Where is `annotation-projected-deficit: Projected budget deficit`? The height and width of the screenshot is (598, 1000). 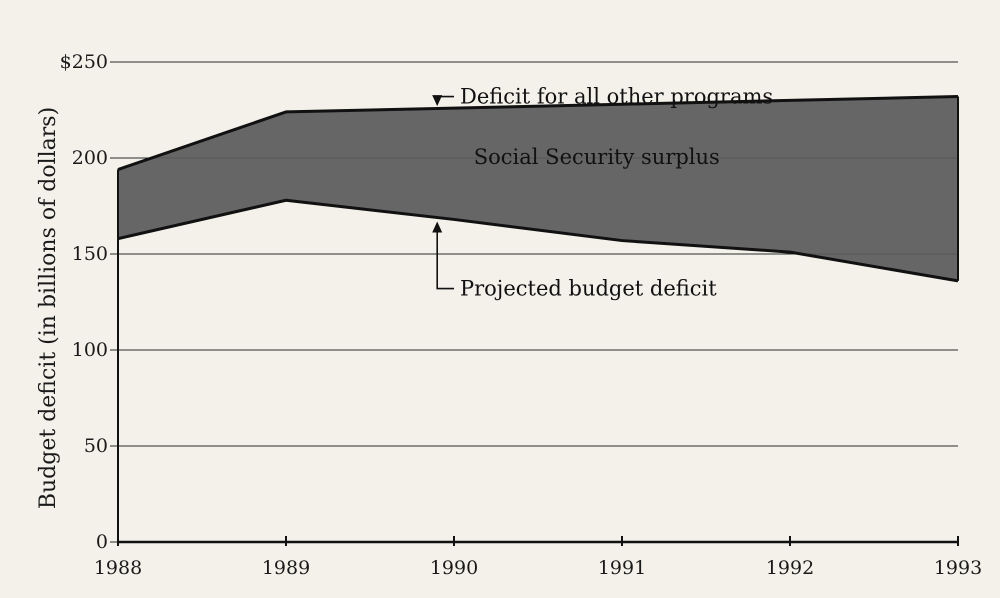
annotation-projected-deficit: Projected budget deficit is located at coordinates (588, 289).